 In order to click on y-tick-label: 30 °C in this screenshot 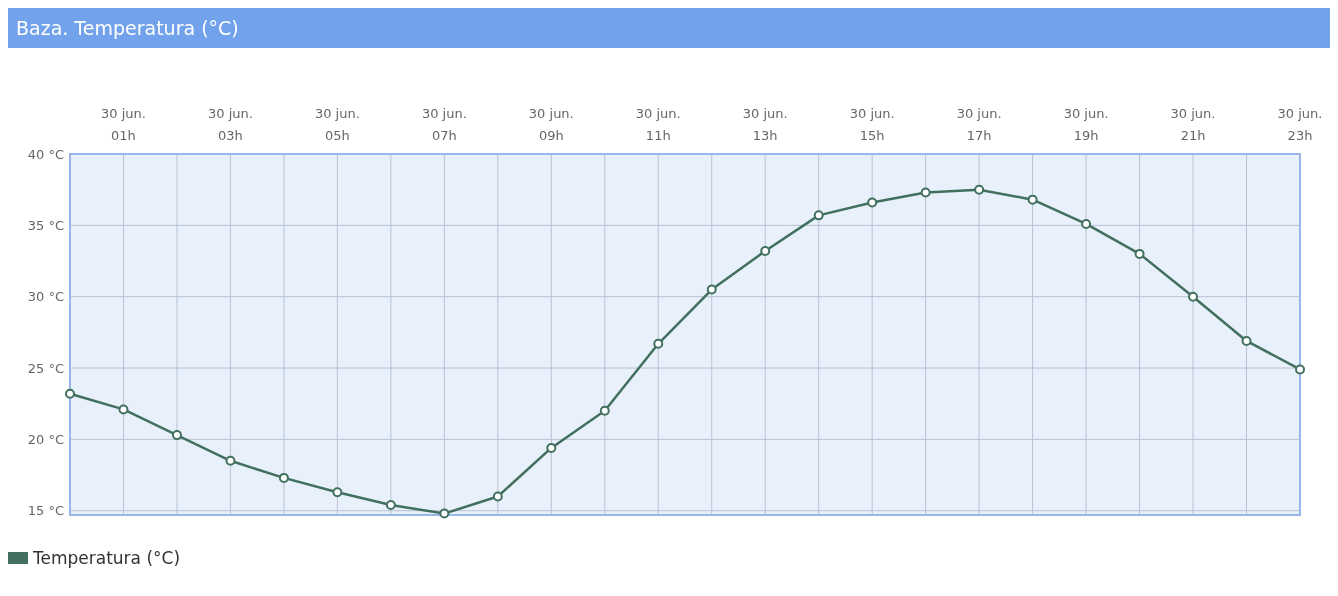, I will do `click(45, 297)`.